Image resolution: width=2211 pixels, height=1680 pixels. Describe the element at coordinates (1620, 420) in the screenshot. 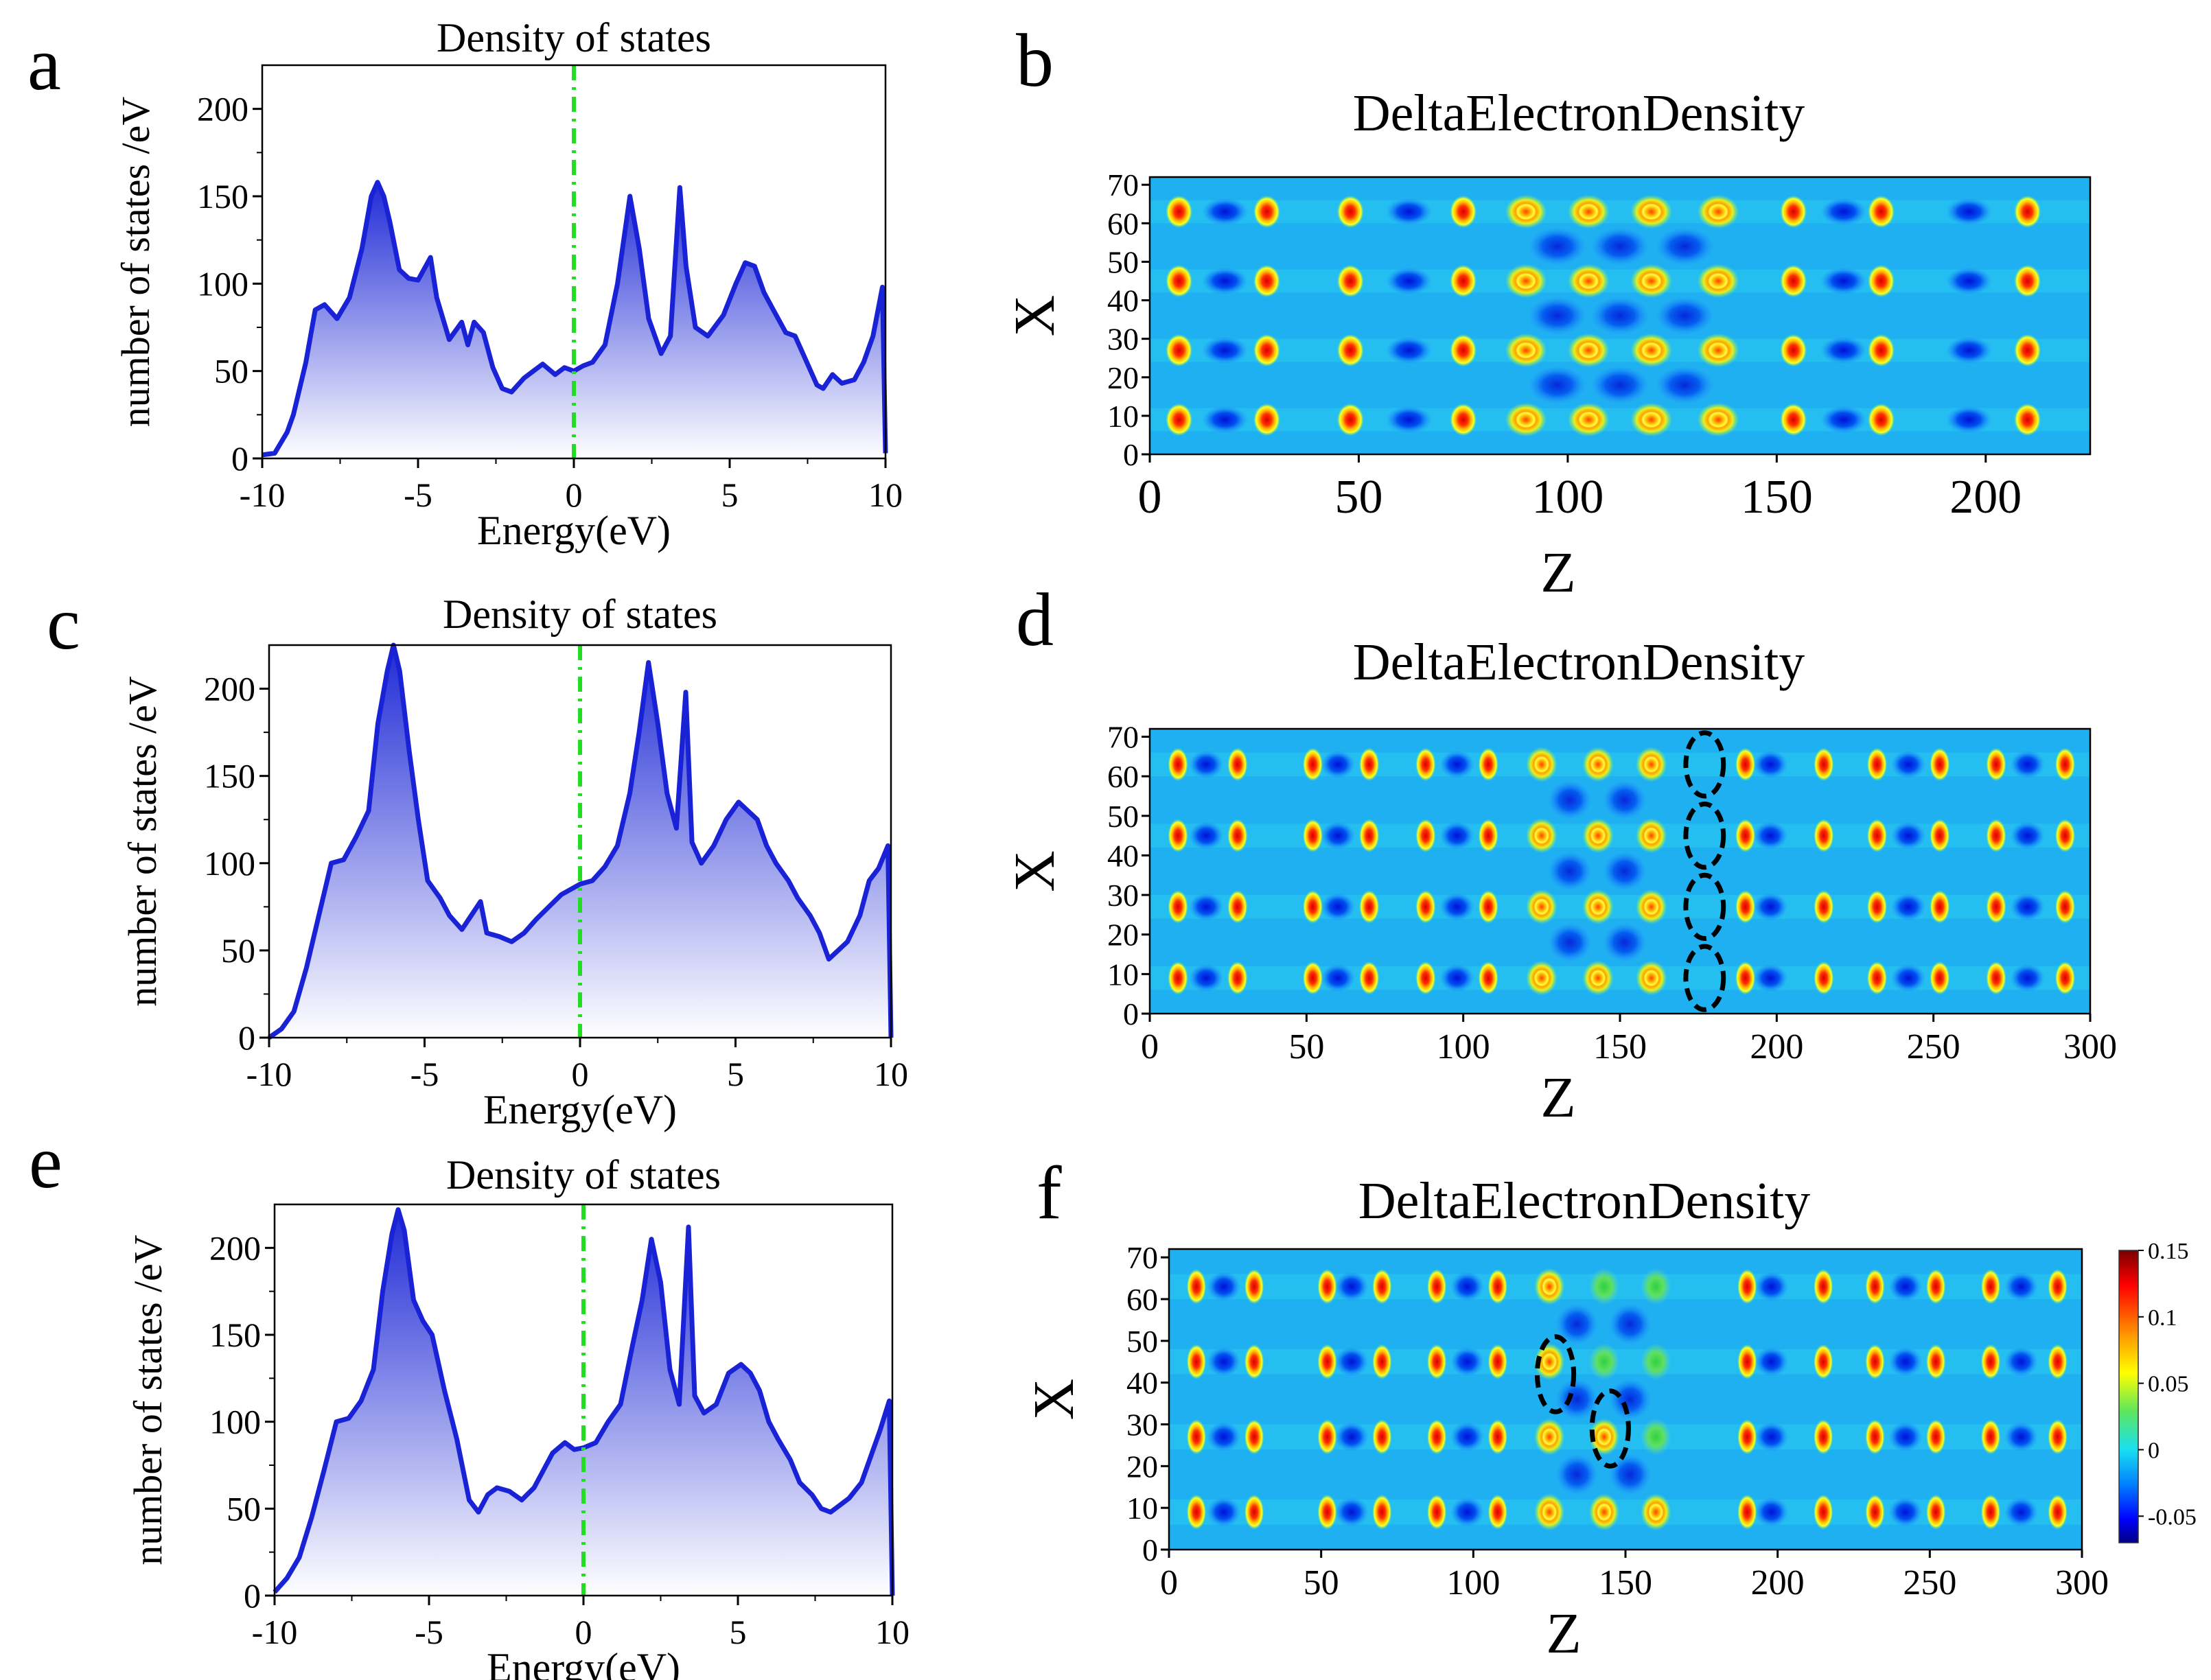

I see `row-band` at that location.